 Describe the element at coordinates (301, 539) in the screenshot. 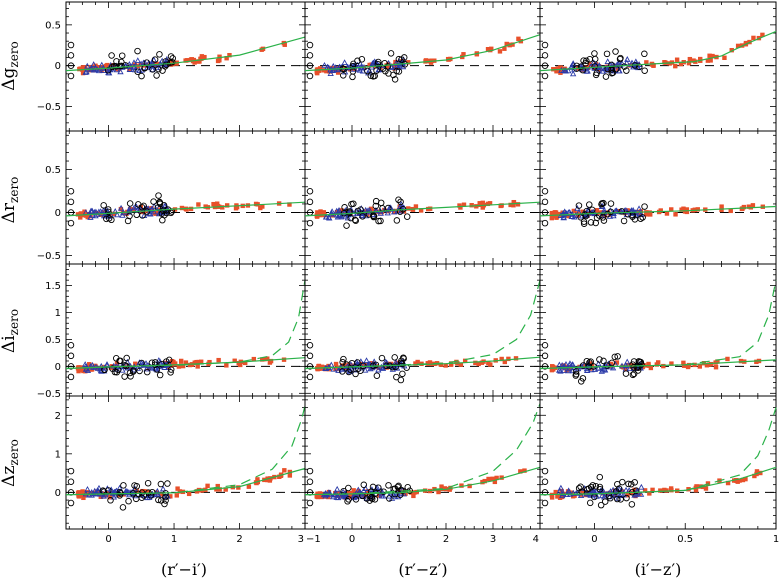

I see `x-tick-label: 3` at that location.